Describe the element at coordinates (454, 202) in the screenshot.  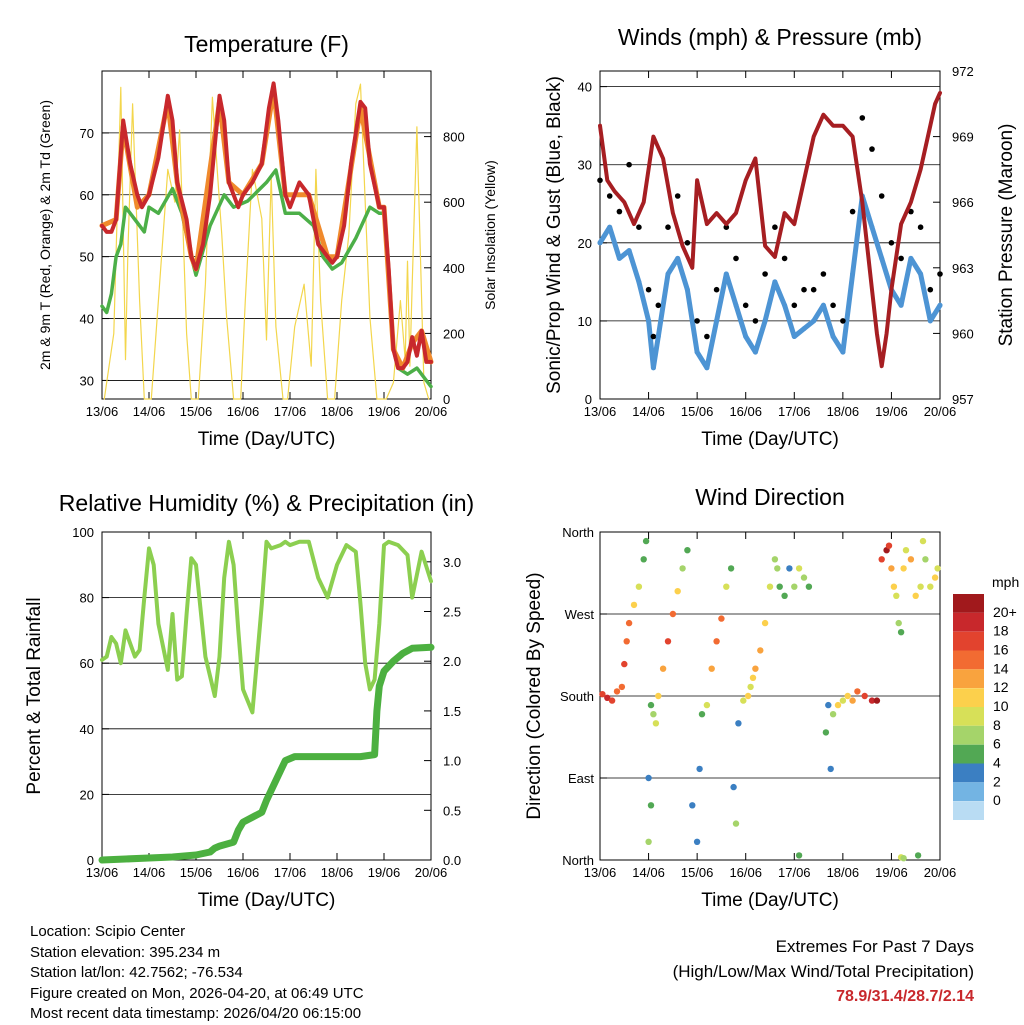
I see `y2-tick-label: 600` at that location.